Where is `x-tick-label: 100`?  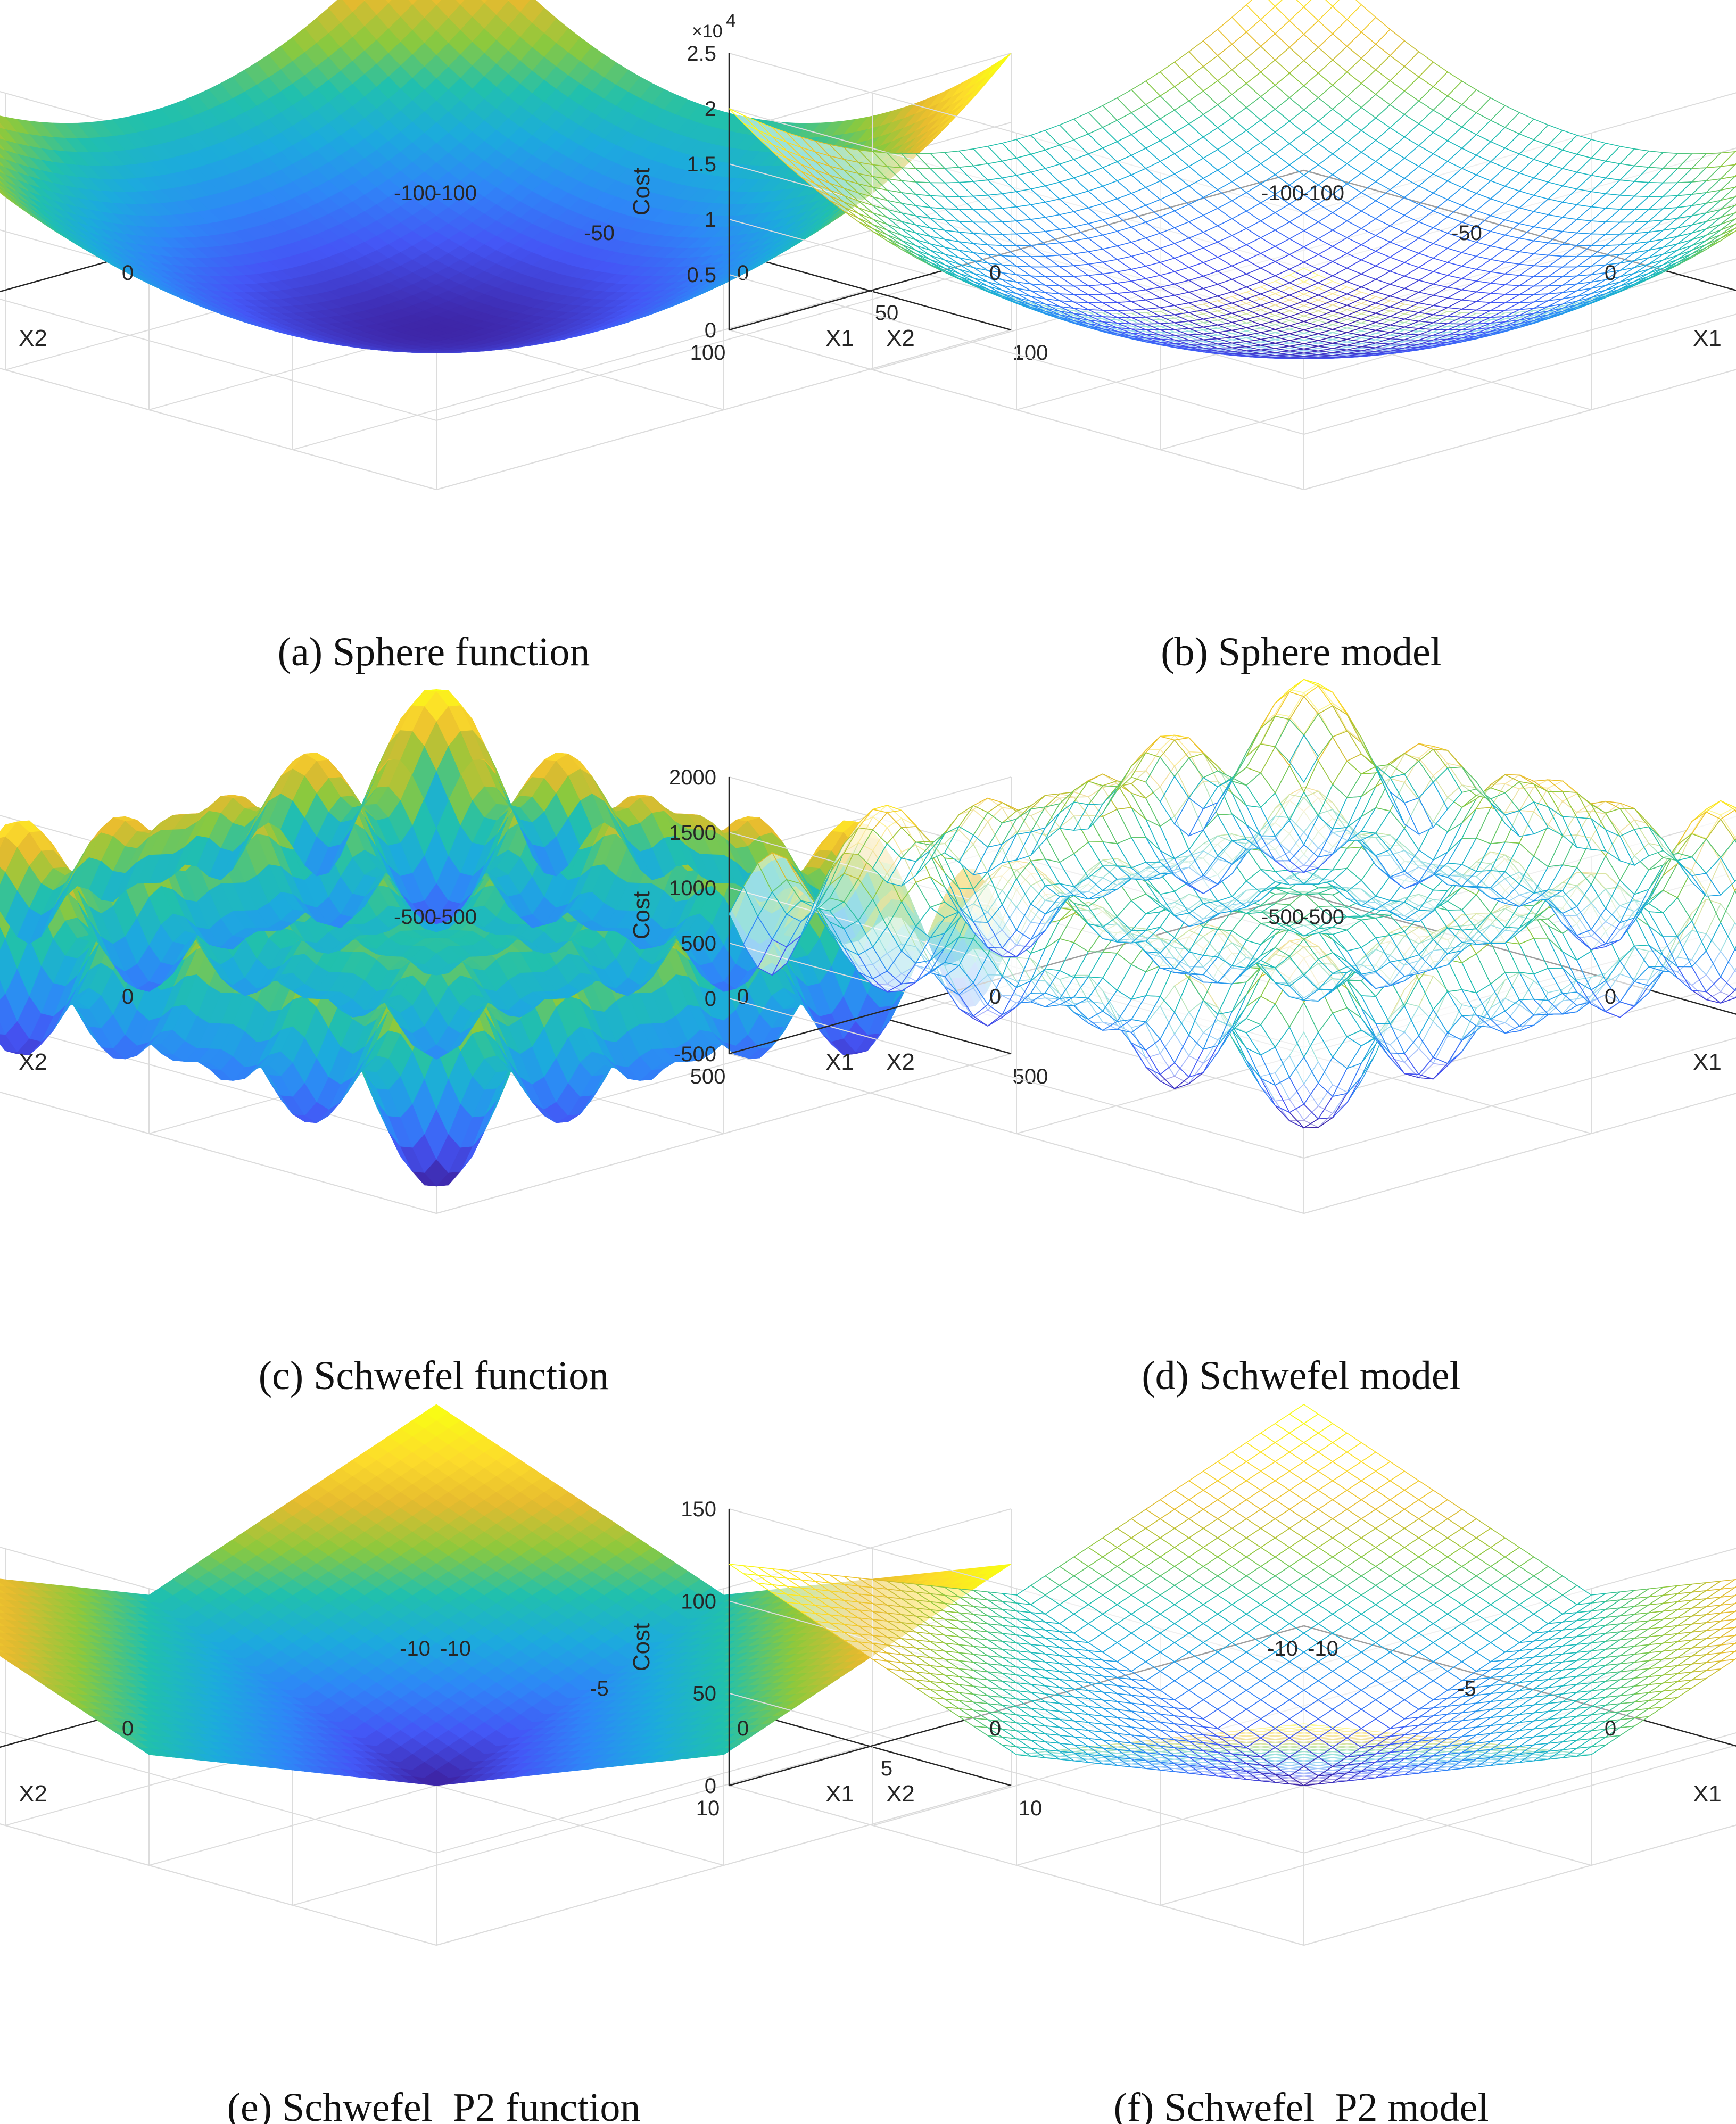 x-tick-label: 100 is located at coordinates (1030, 353).